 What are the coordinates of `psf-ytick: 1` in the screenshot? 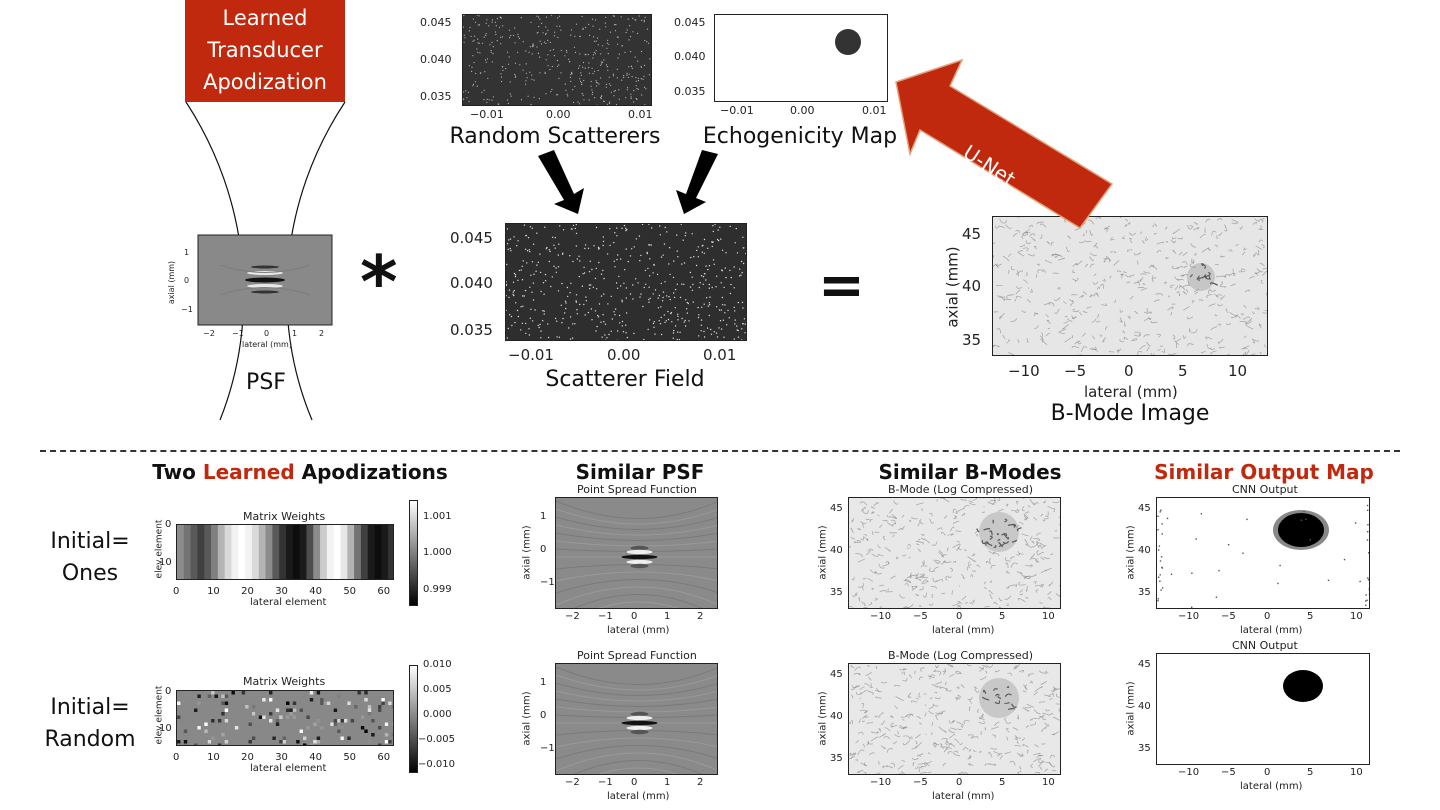 It's located at (543, 682).